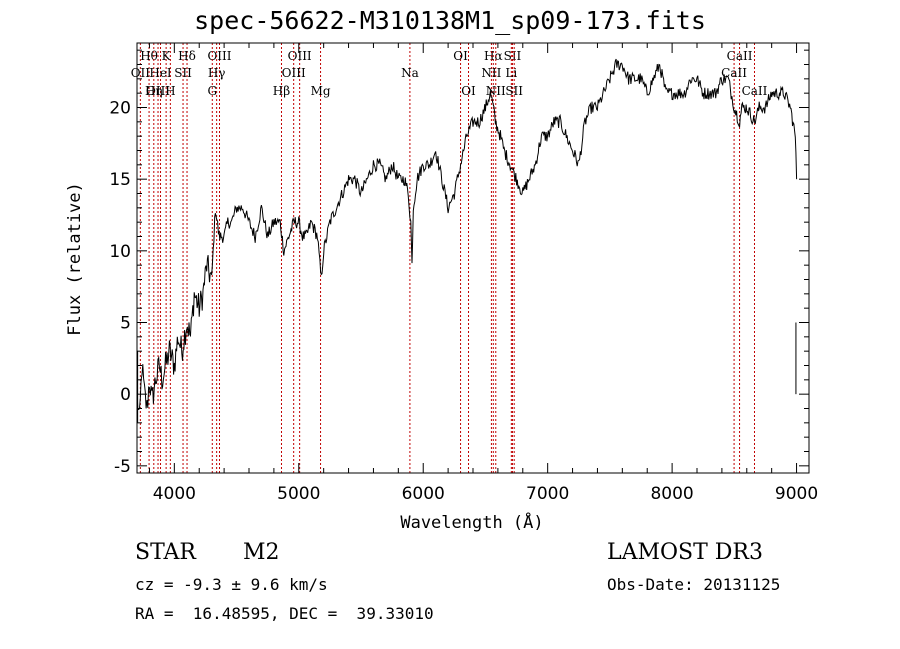 This screenshot has width=900, height=649. Describe the element at coordinates (671, 494) in the screenshot. I see `x-tick-label-4: 8000` at that location.